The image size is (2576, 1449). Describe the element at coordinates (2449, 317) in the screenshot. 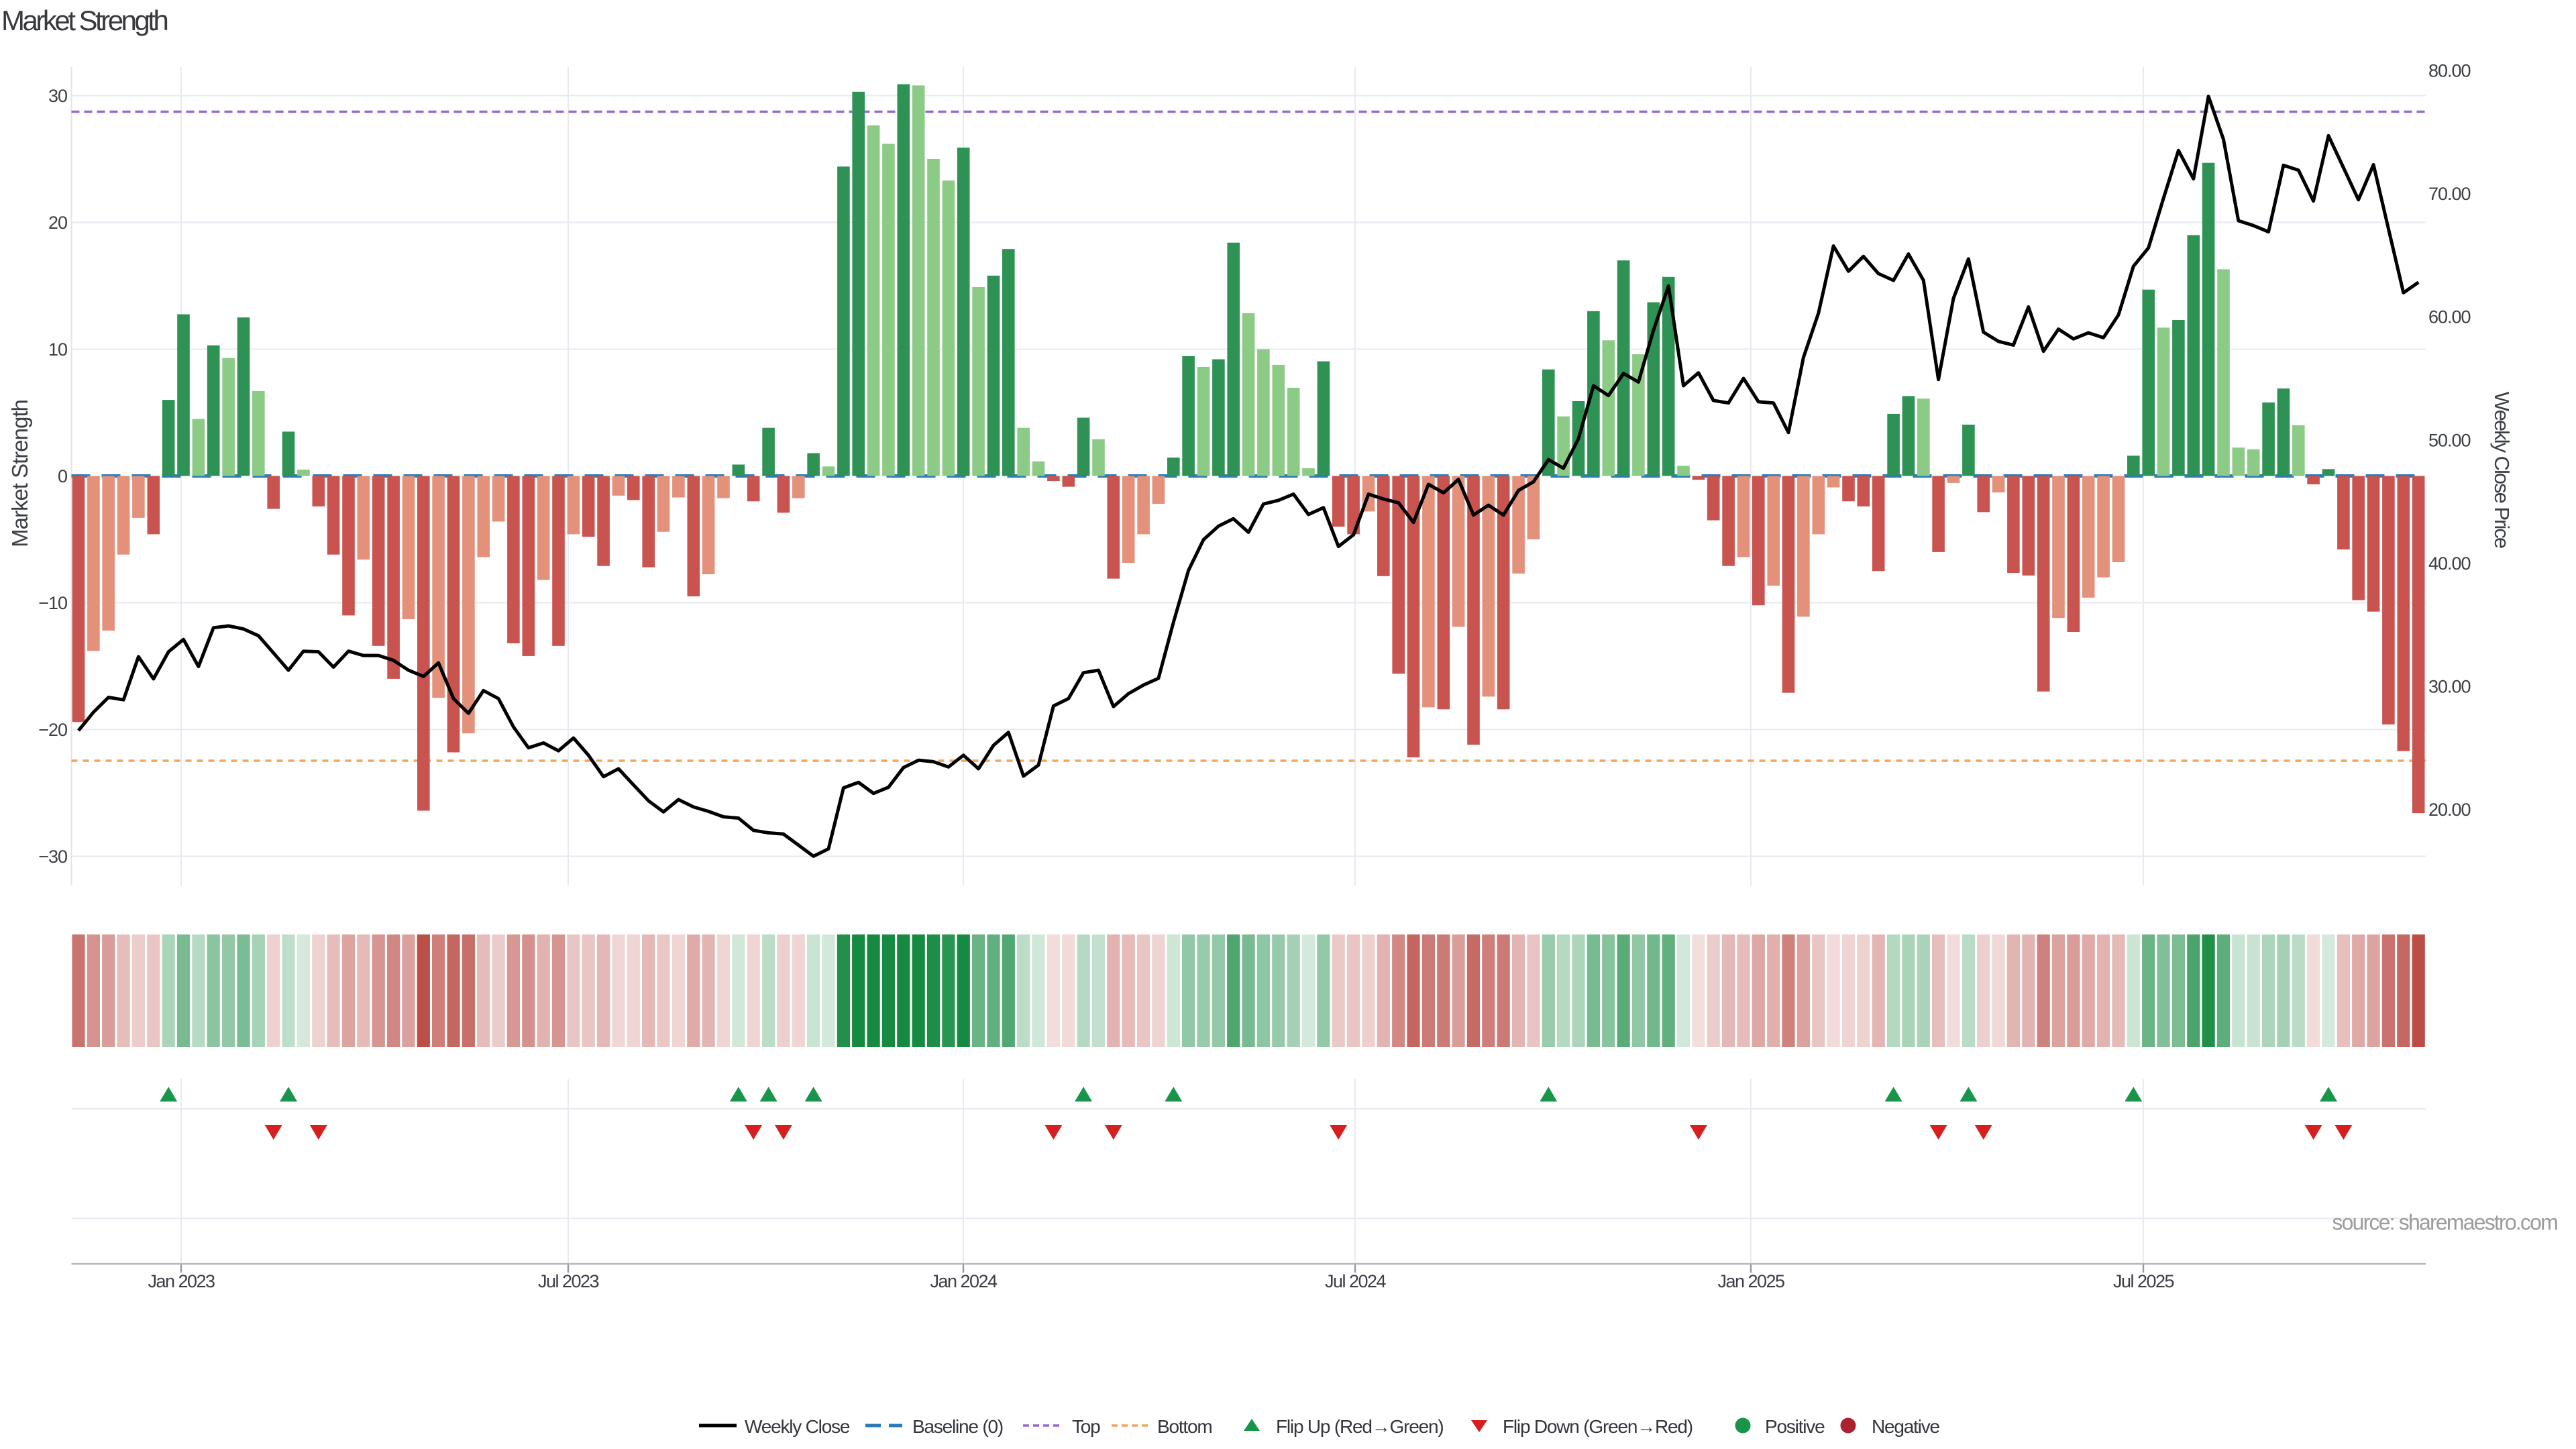

I see `svg-text: 60.00` at that location.